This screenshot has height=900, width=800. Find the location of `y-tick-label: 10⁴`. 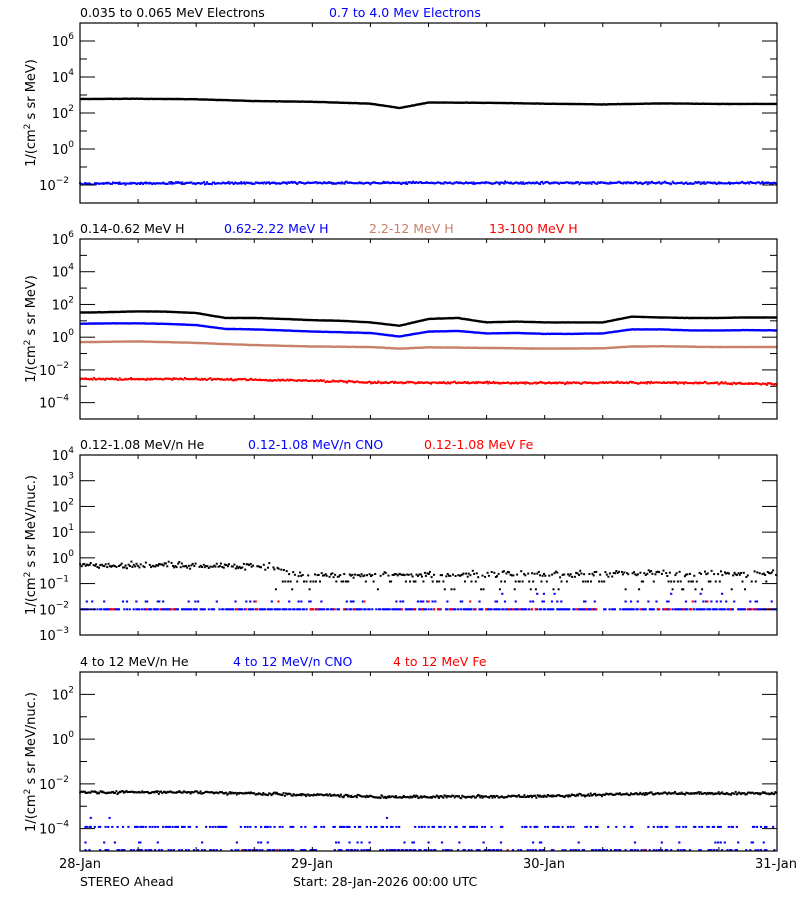

y-tick-label: 10⁴ is located at coordinates (63, 272).